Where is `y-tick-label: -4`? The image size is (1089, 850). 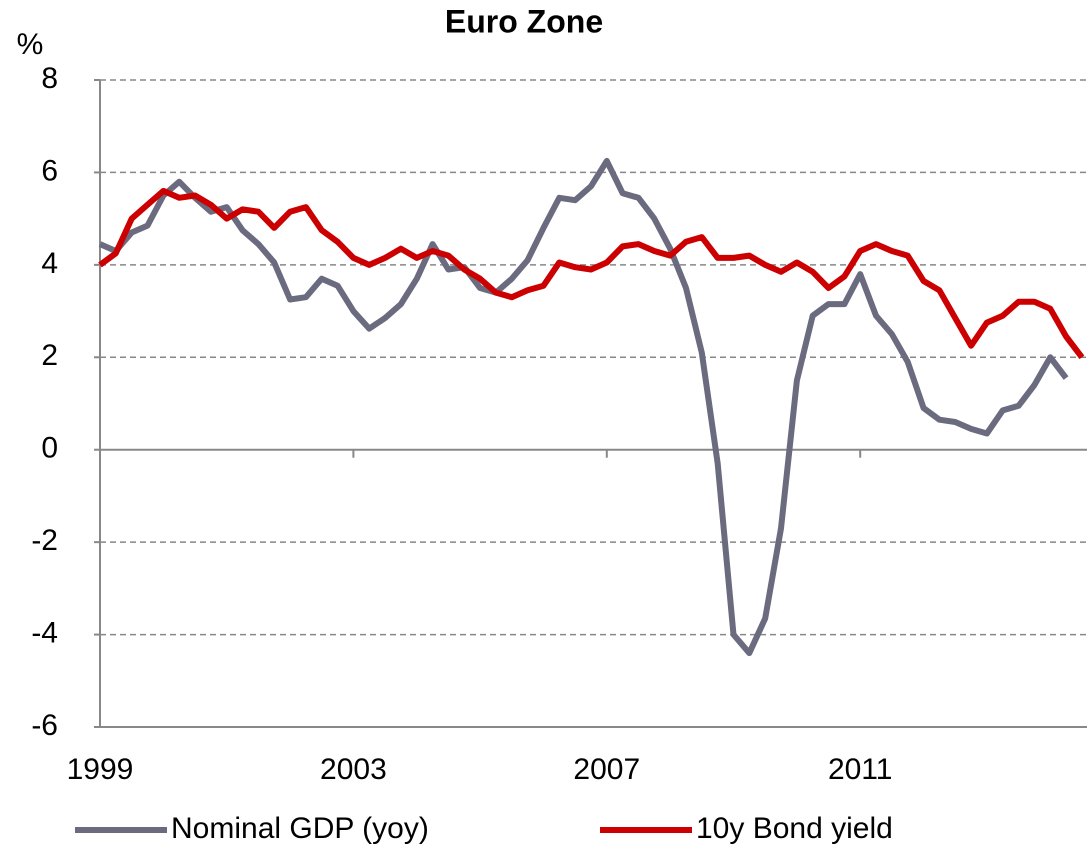 y-tick-label: -4 is located at coordinates (44, 632).